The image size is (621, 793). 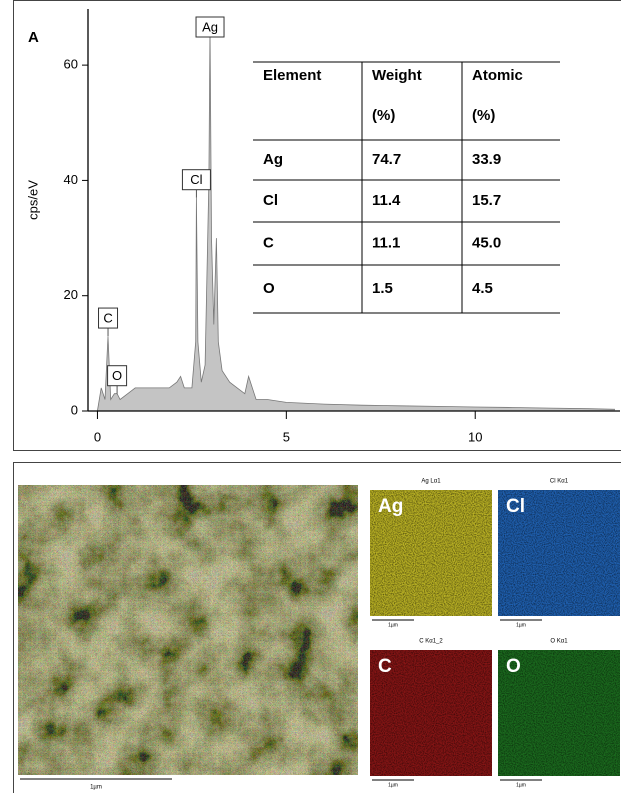 I want to click on table-header: Weight, so click(x=397, y=75).